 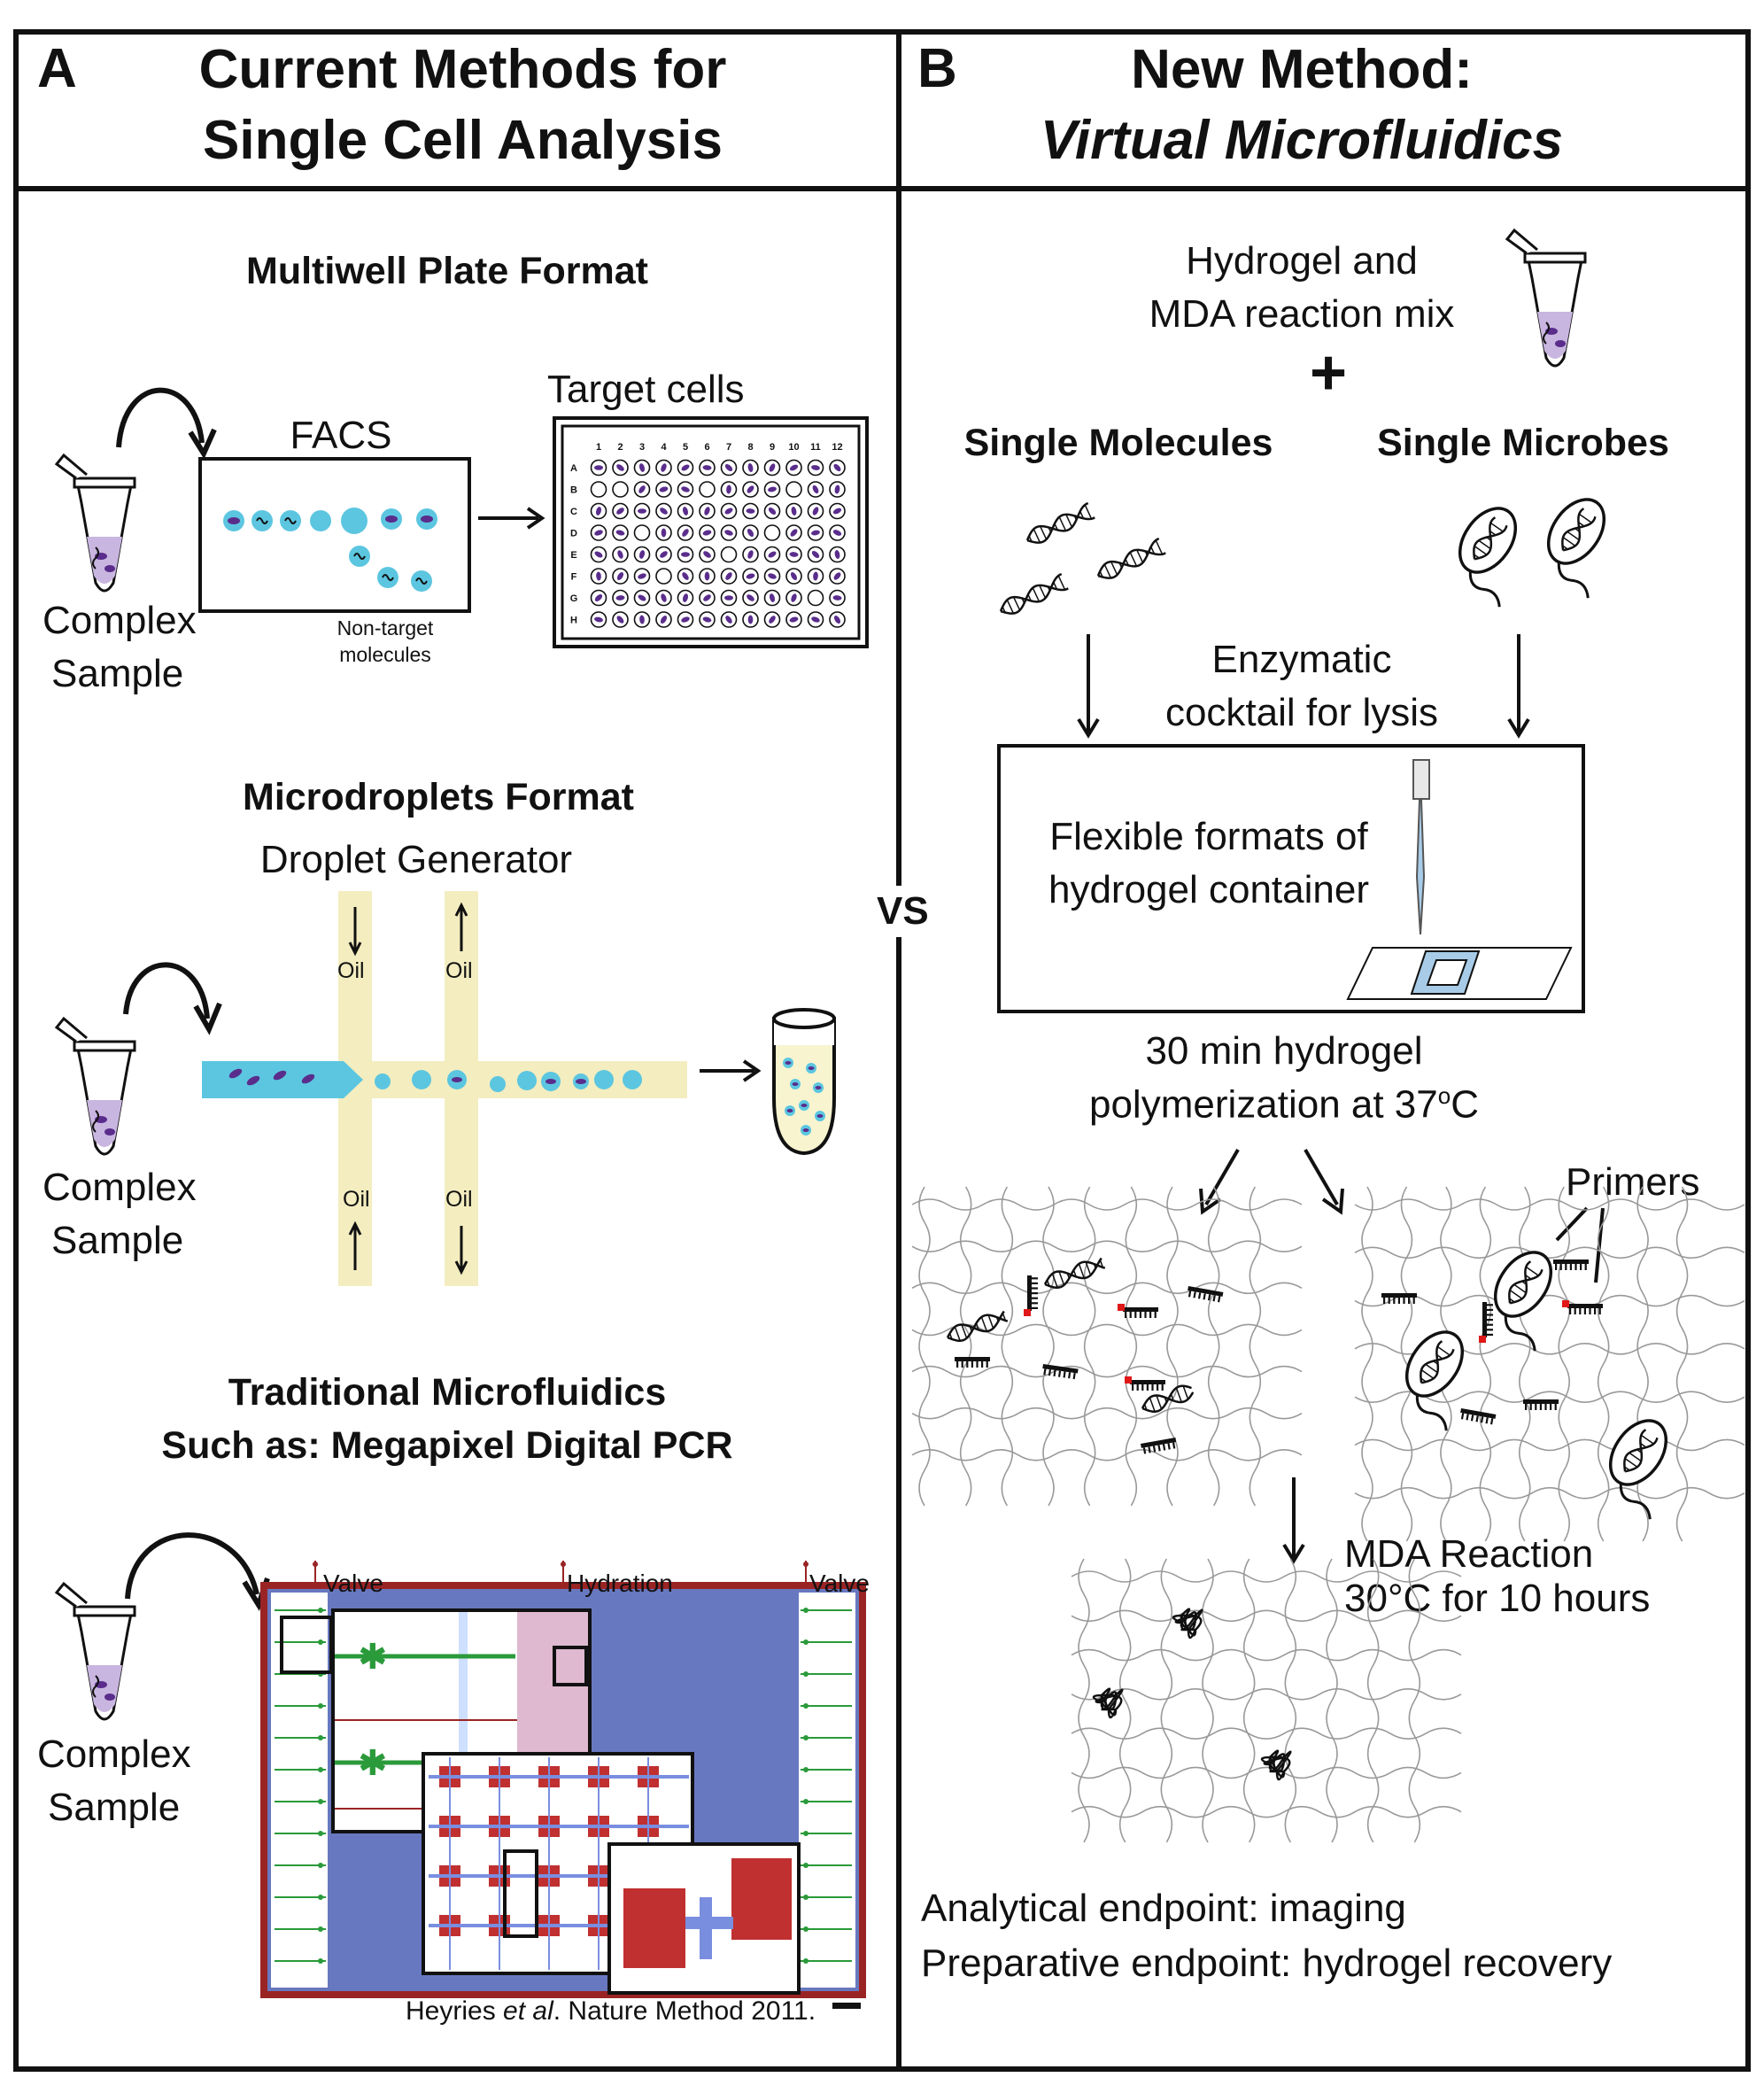 I want to click on hydrogel-line2: MDA reaction mix, so click(x=1302, y=314).